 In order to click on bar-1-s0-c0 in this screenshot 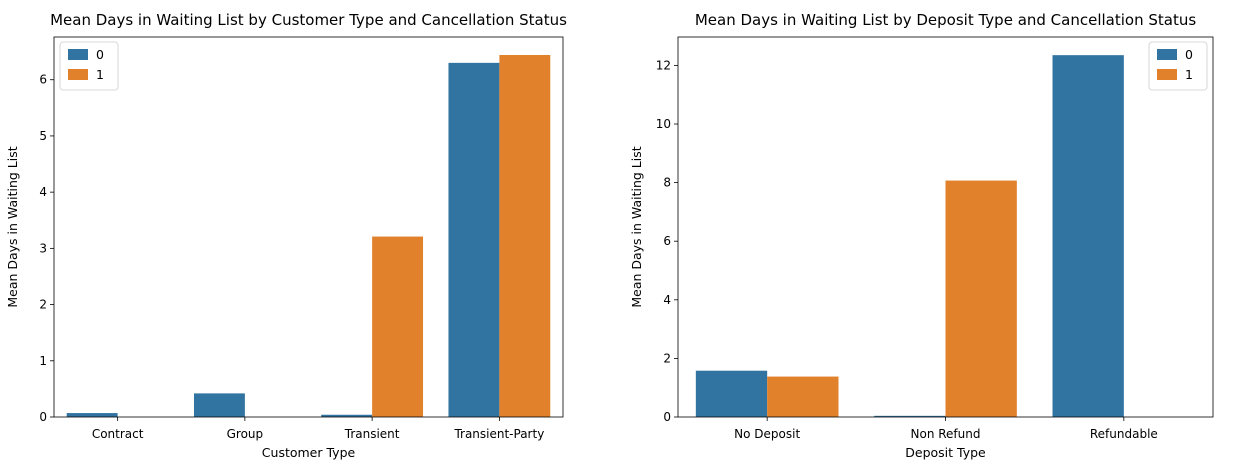, I will do `click(731, 393)`.